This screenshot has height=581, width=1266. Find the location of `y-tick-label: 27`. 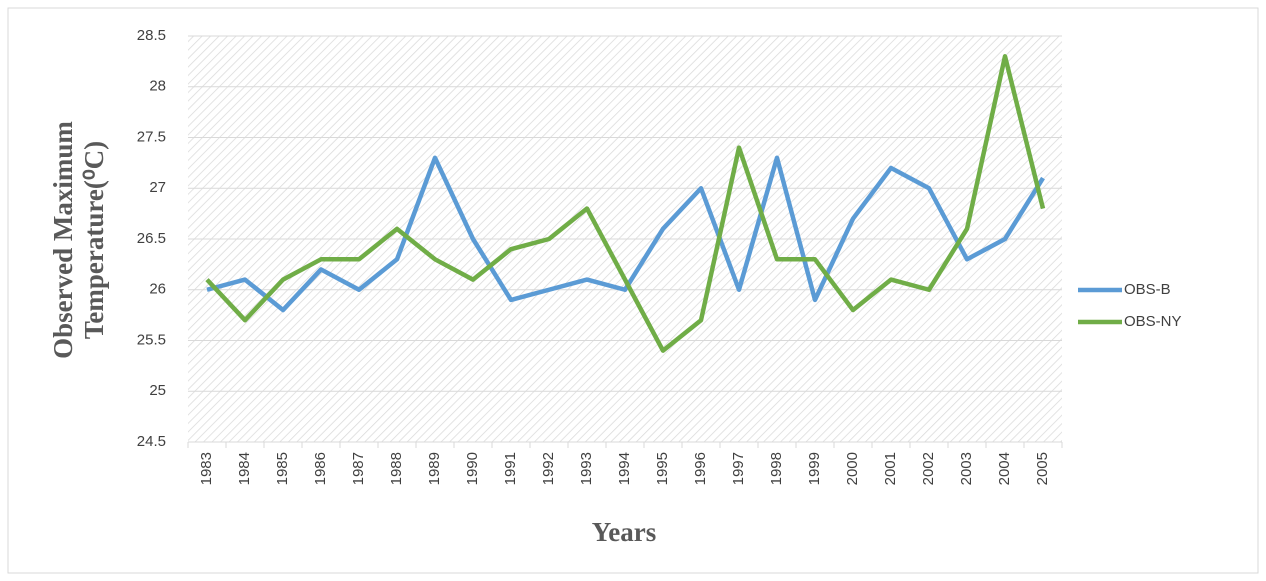

y-tick-label: 27 is located at coordinates (157, 187).